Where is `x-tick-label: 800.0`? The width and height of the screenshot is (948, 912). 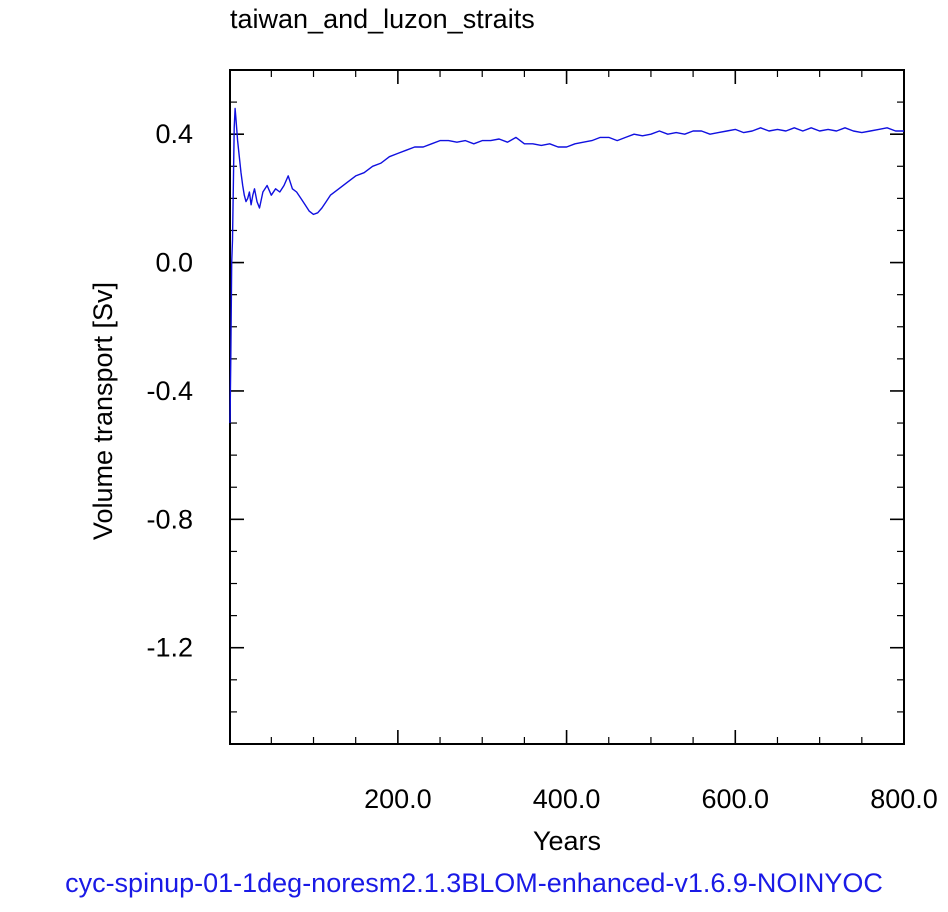
x-tick-label: 800.0 is located at coordinates (904, 799).